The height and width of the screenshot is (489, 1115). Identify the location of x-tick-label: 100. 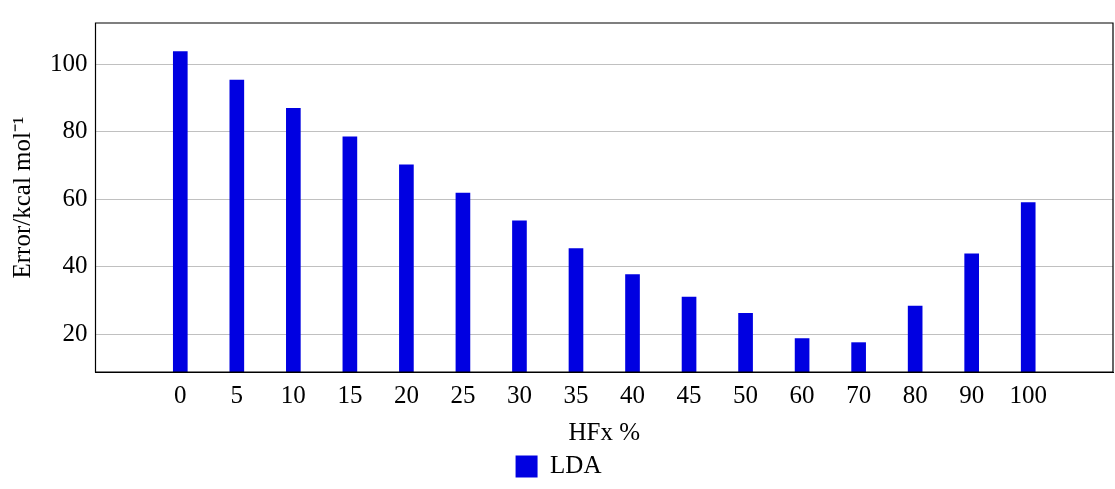
(1028, 394).